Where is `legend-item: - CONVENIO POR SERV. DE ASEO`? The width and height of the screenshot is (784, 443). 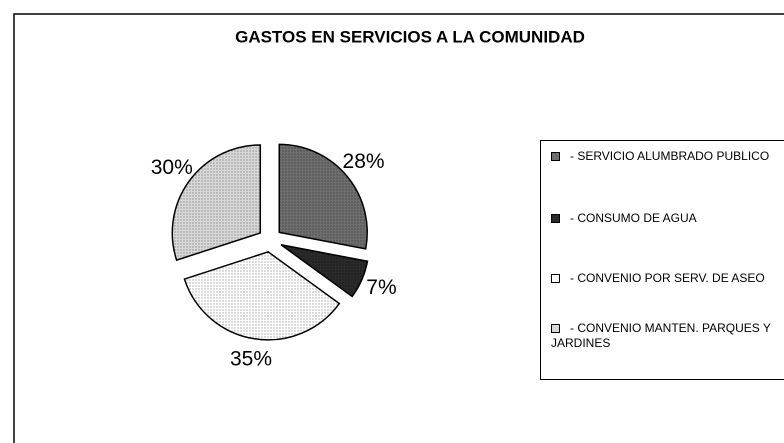 legend-item: - CONVENIO POR SERV. DE ASEO is located at coordinates (667, 278).